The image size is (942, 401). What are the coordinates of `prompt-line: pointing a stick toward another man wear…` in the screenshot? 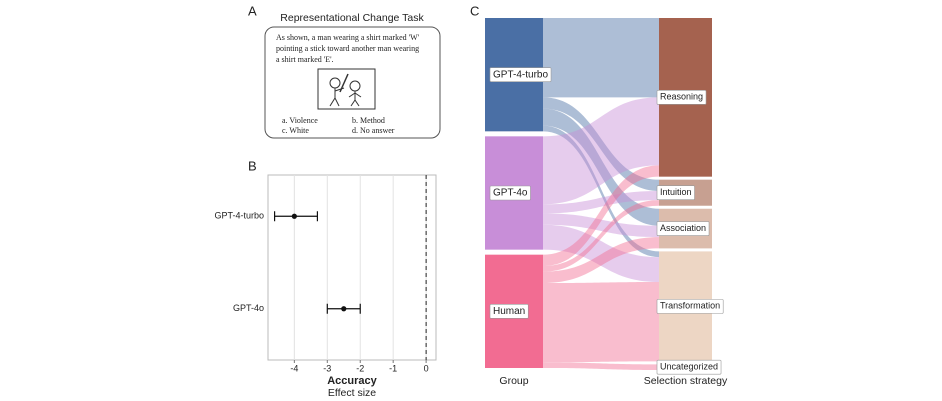 It's located at (347, 48).